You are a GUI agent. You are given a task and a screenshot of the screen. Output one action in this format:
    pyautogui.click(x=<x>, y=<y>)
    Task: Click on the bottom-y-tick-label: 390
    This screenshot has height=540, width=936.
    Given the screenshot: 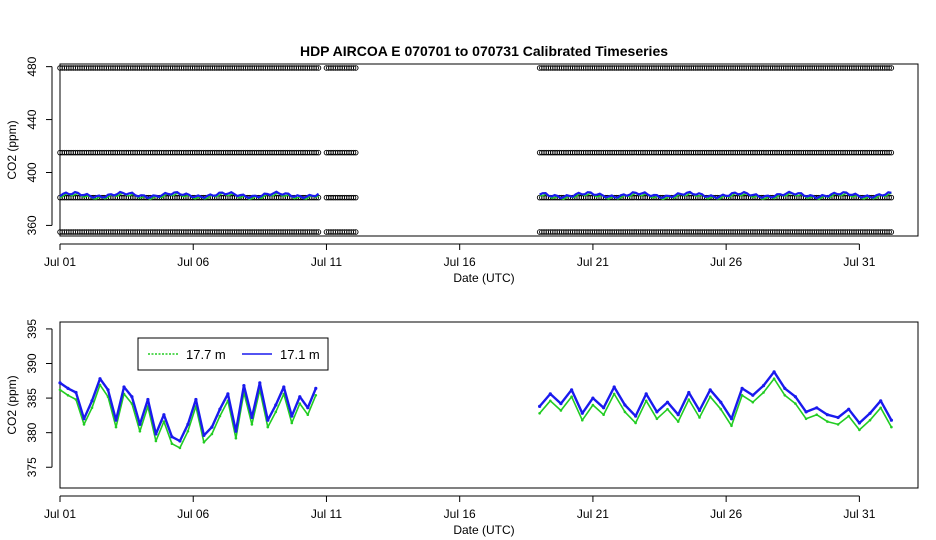 What is the action you would take?
    pyautogui.click(x=32, y=363)
    